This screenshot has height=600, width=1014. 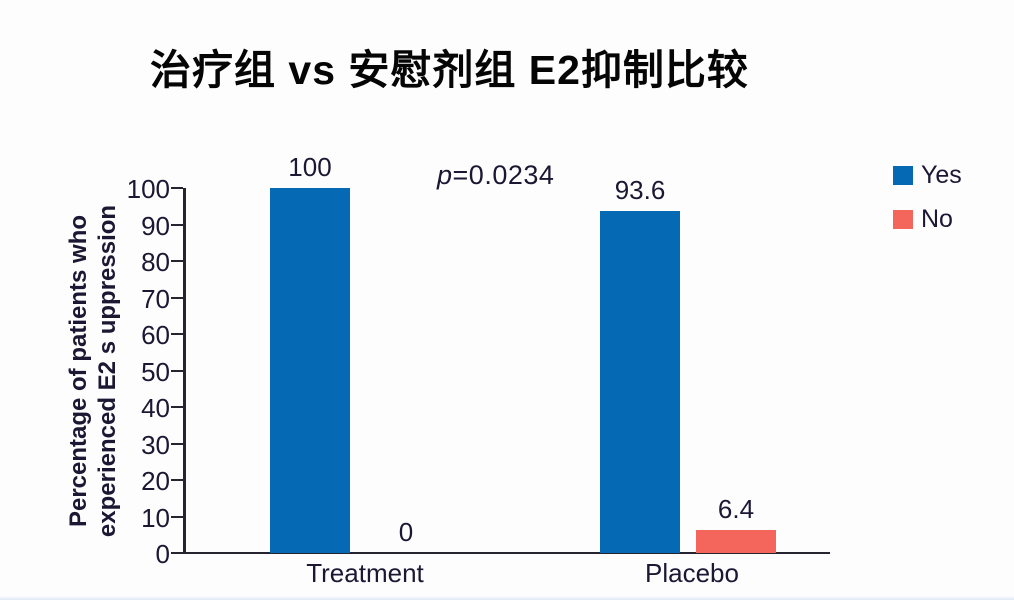 I want to click on y-tick-label: 50, so click(x=155, y=371).